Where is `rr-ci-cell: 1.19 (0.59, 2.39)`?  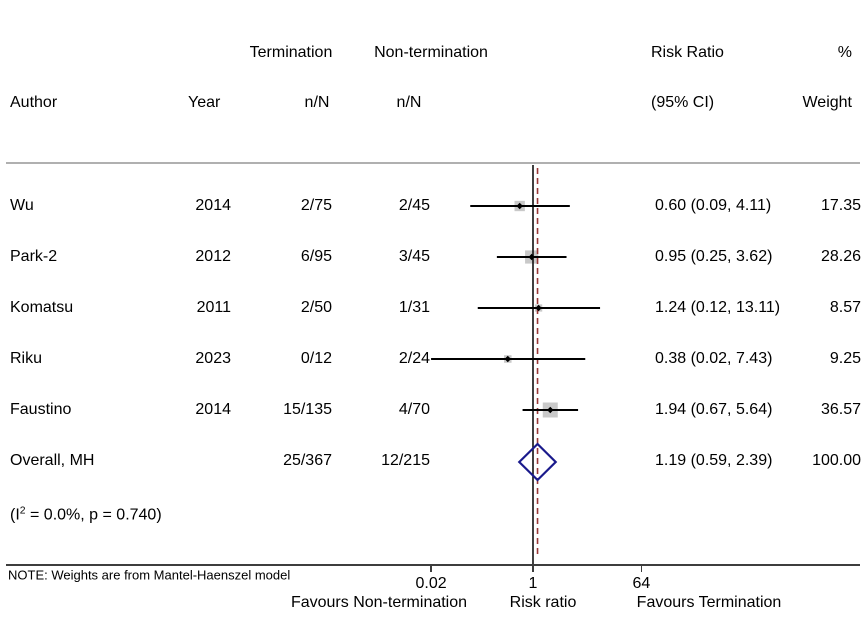
rr-ci-cell: 1.19 (0.59, 2.39) is located at coordinates (714, 460).